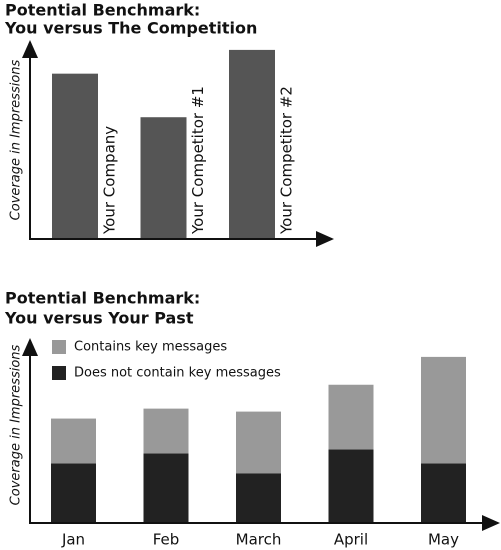 This screenshot has height=550, width=501. I want to click on legend-label: Does not contain key messages, so click(177, 373).